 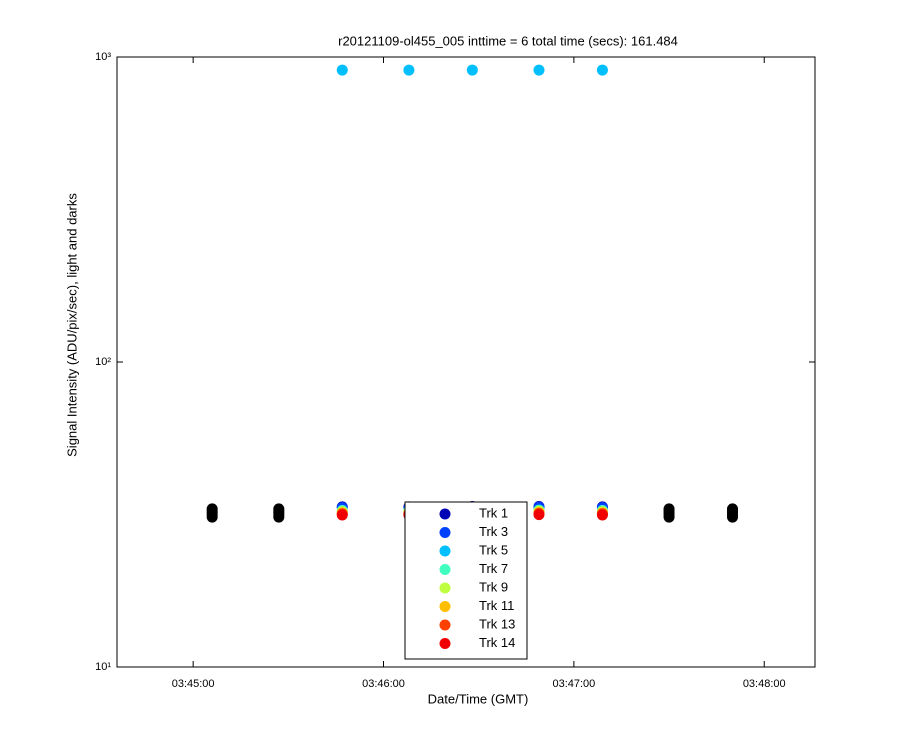 I want to click on x-tick-label: 03:47:00, so click(x=573, y=684).